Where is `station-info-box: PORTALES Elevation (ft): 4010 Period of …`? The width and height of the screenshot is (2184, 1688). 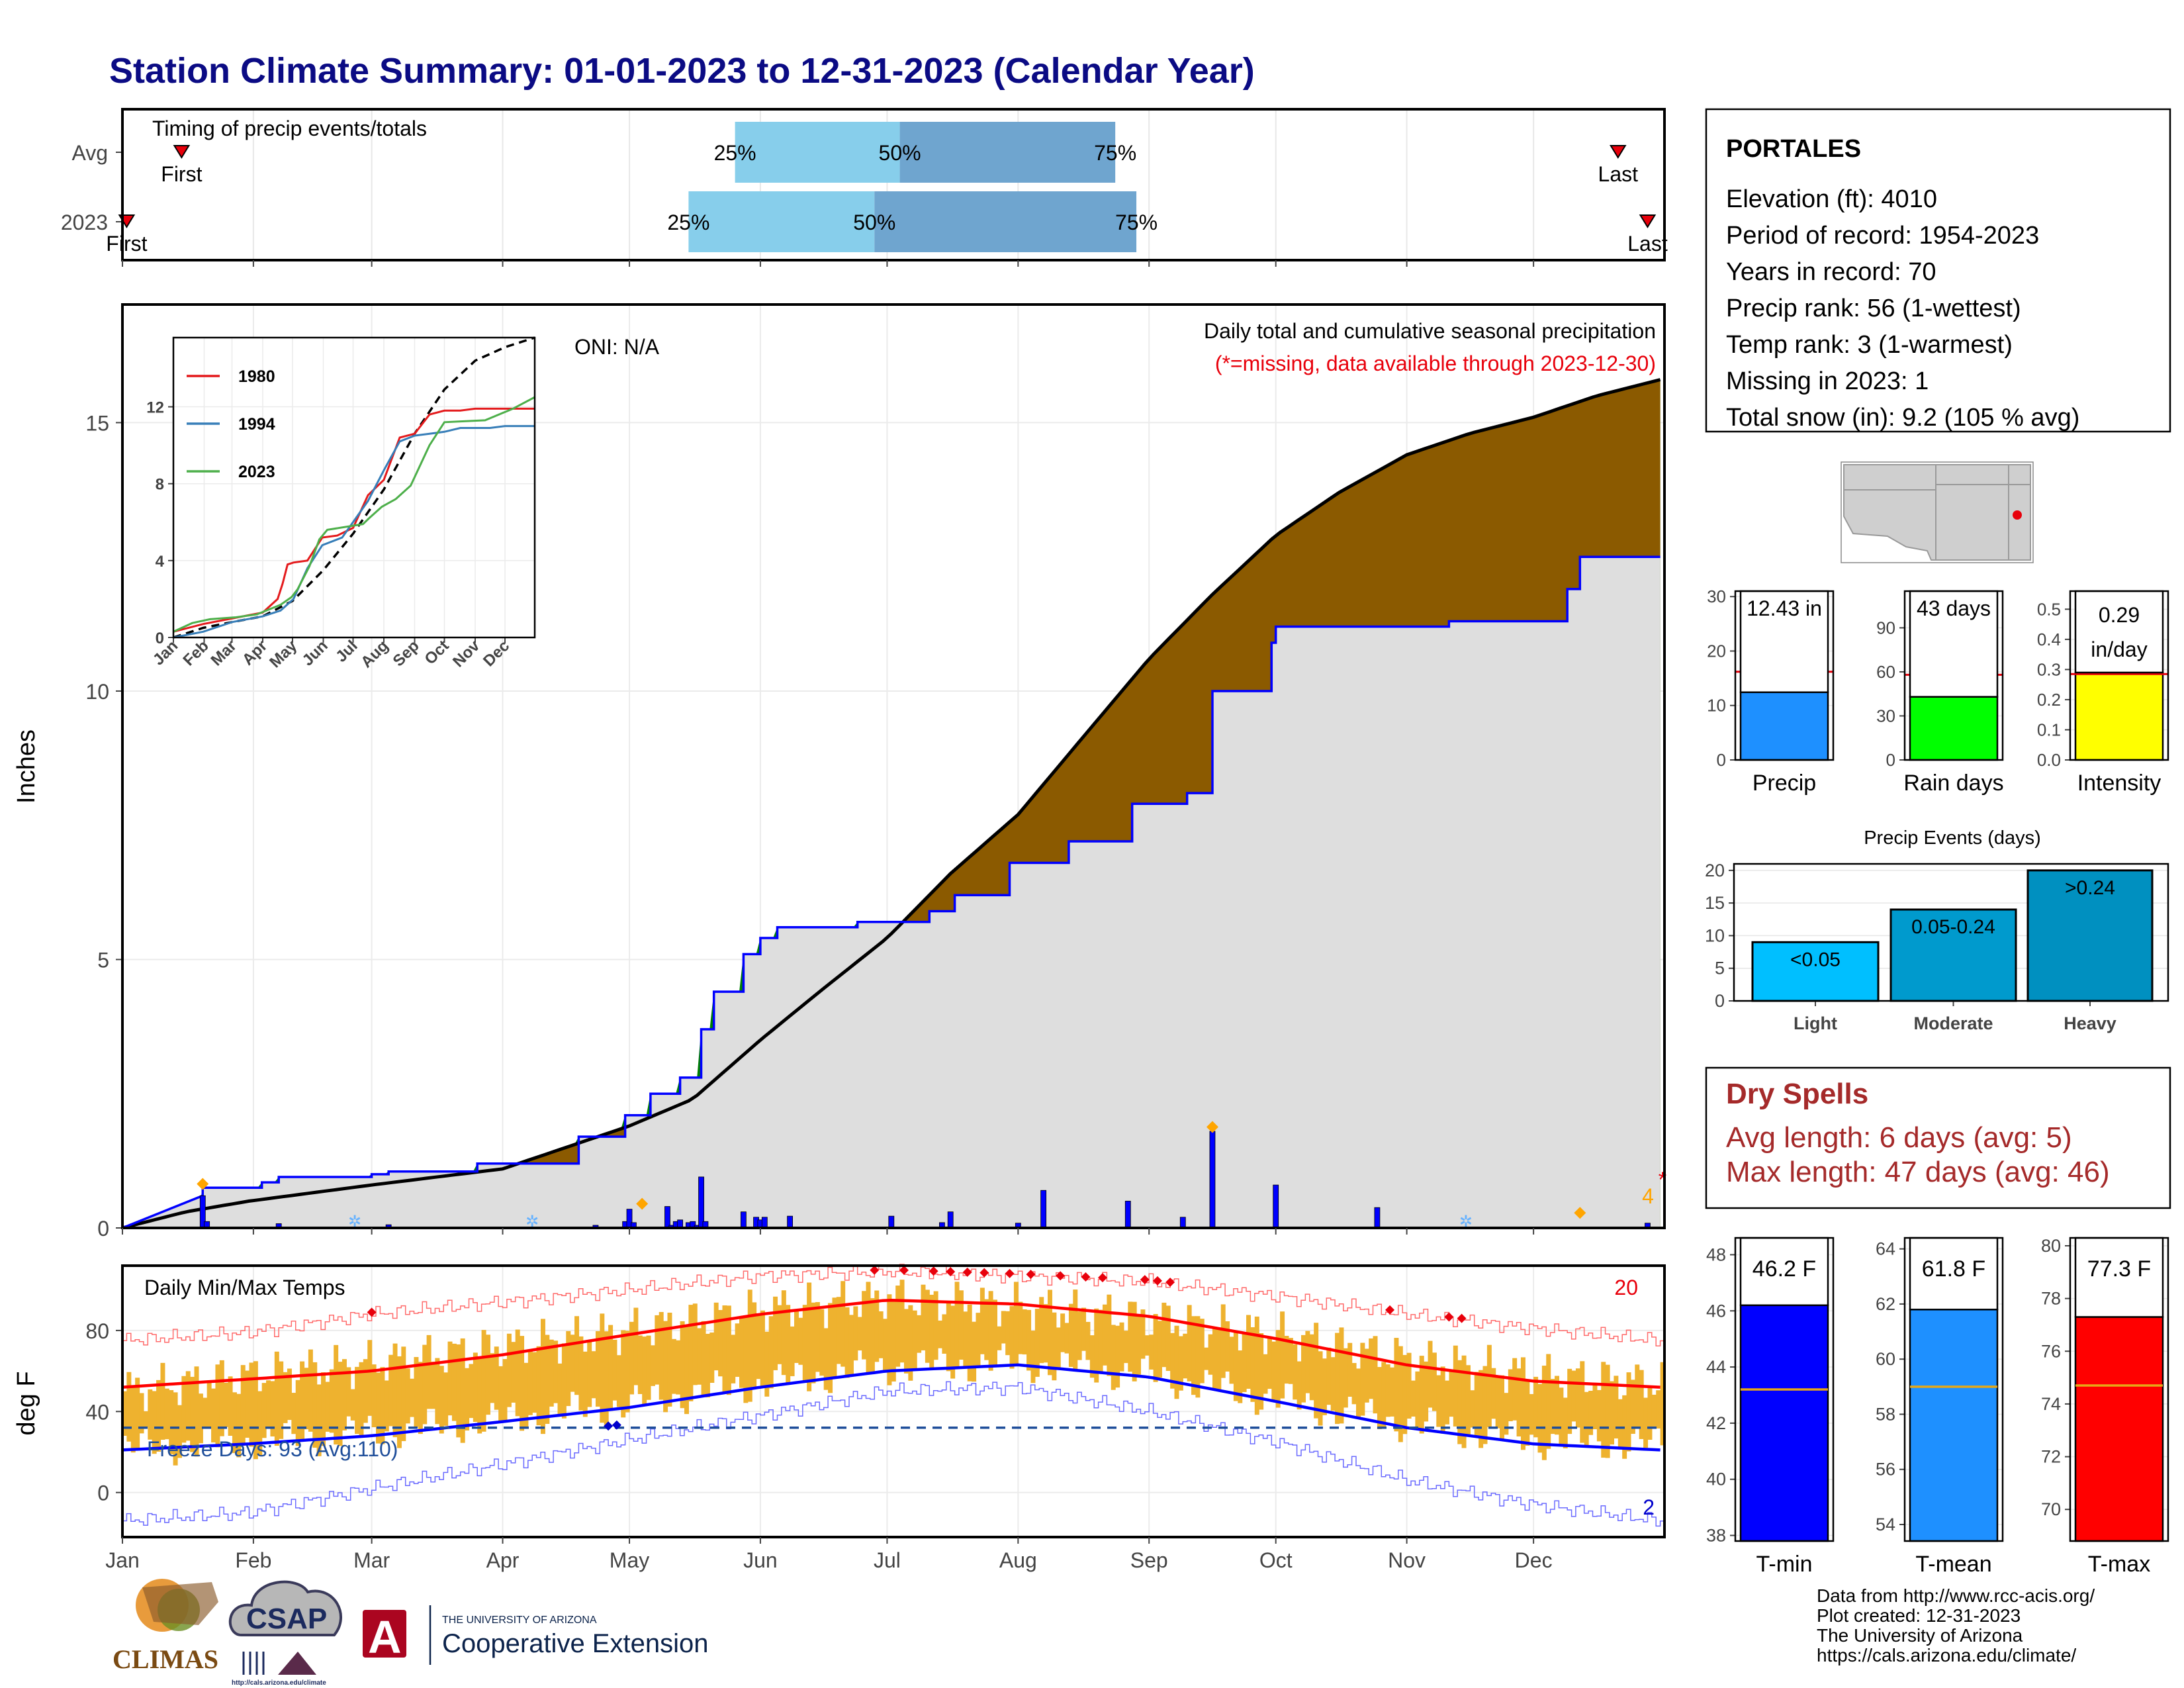 station-info-box: PORTALES Elevation (ft): 4010 Period of … is located at coordinates (1938, 270).